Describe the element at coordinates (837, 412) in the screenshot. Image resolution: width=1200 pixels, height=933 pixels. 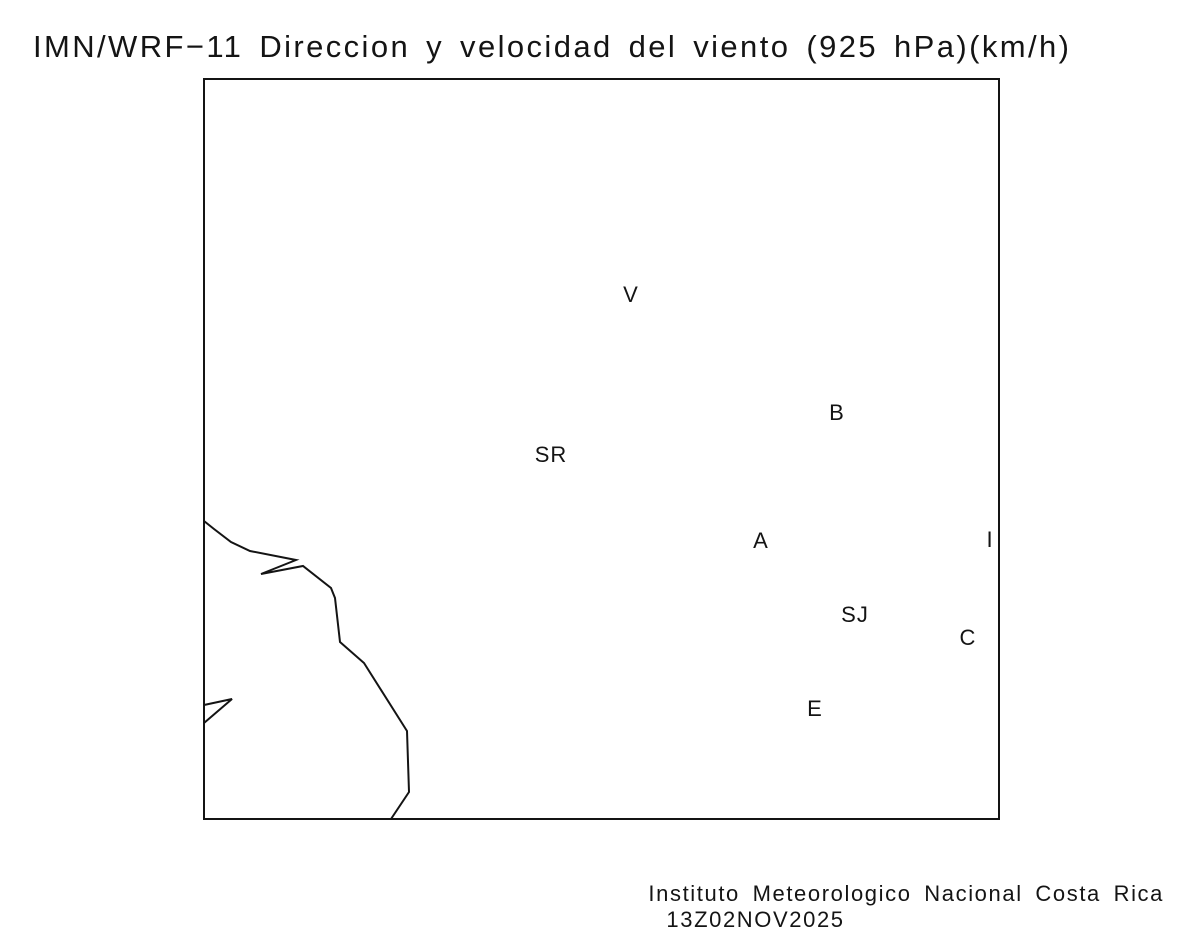
I see `station-label-b: B` at that location.